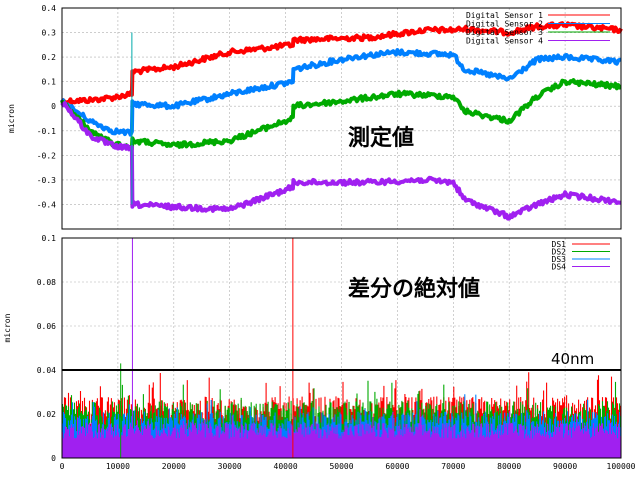  Describe the element at coordinates (397, 466) in the screenshot. I see `x-tick-label: 60000` at that location.